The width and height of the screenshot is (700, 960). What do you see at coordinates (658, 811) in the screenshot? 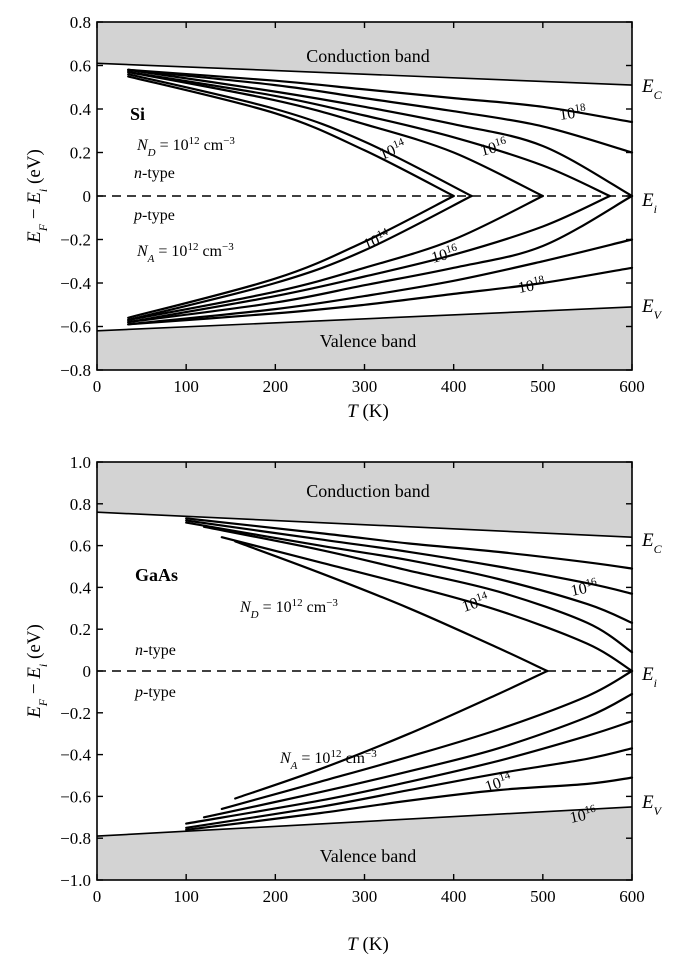
I see `ev-subscript: V` at bounding box center [658, 811].